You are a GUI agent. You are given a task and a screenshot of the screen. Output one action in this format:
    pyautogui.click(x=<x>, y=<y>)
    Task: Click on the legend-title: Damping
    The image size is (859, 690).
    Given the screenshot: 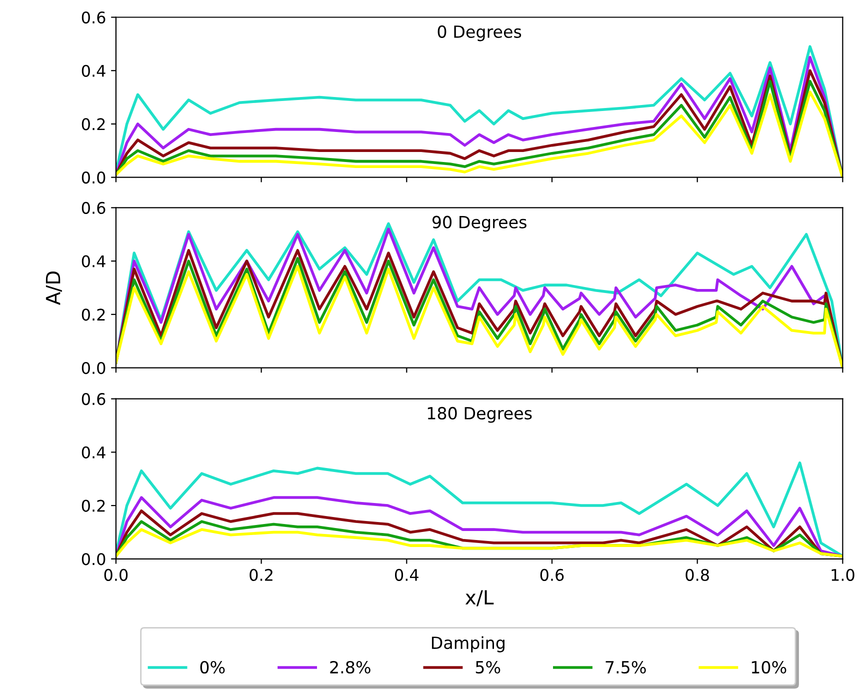 What is the action you would take?
    pyautogui.click(x=468, y=644)
    